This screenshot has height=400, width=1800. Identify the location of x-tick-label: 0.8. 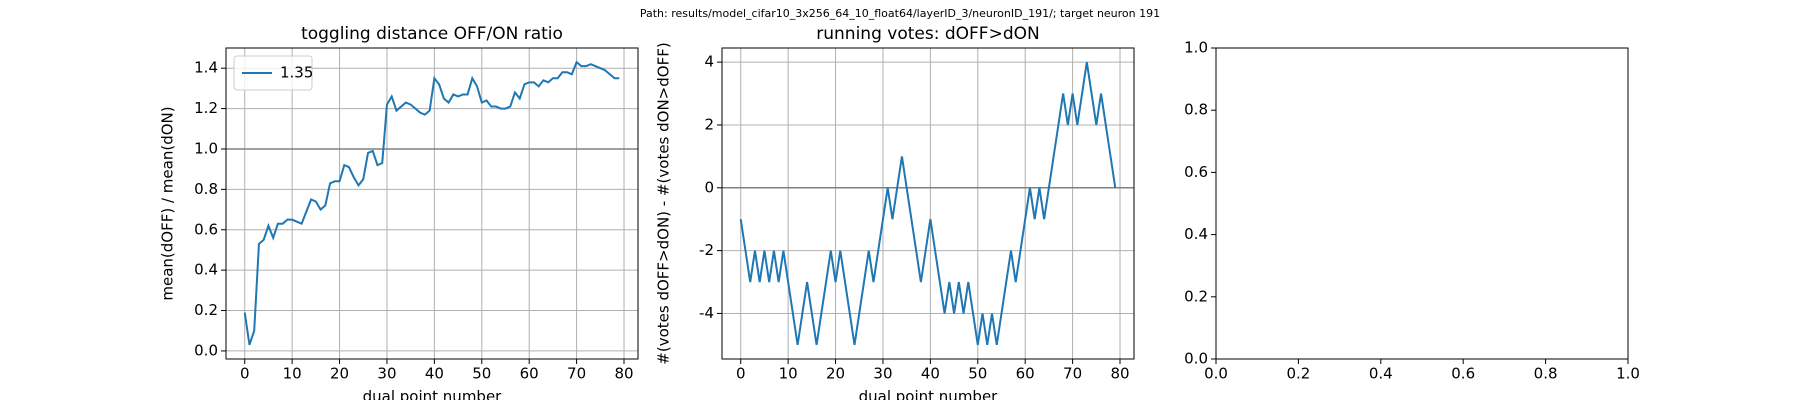
(1546, 374).